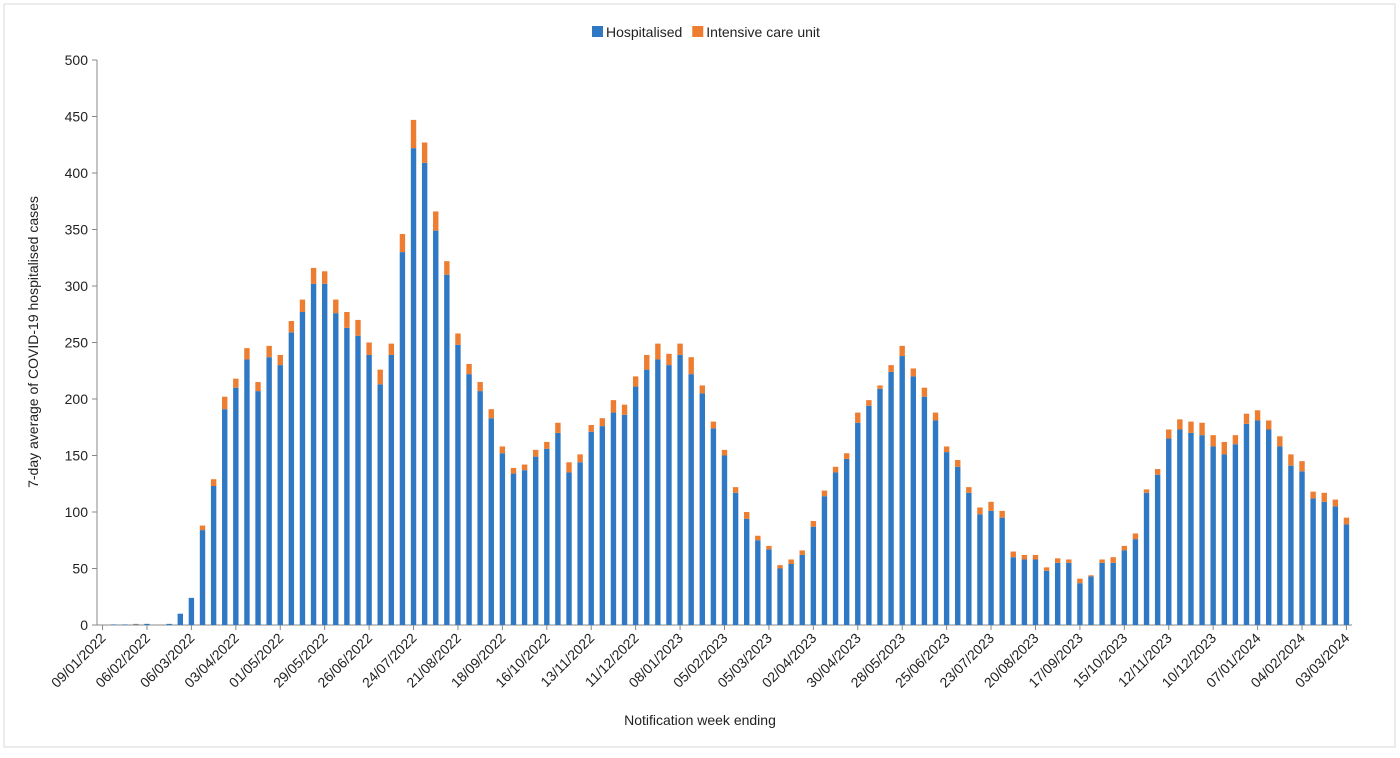 Image resolution: width=1400 pixels, height=758 pixels. Describe the element at coordinates (77, 60) in the screenshot. I see `y-tick-label: 500` at that location.